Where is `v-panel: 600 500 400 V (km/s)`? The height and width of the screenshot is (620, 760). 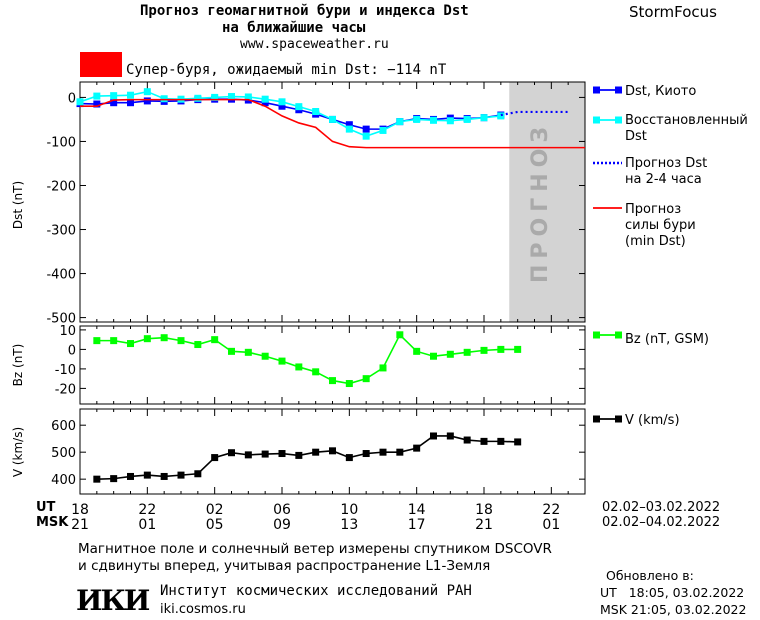
v-panel: 600 500 400 V (km/s) is located at coordinates (298, 451).